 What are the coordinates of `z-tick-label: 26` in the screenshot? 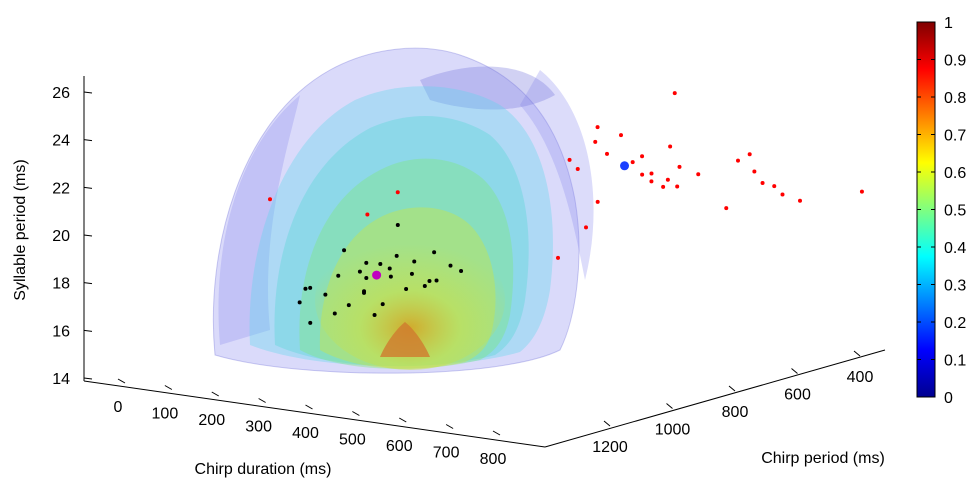 It's located at (61, 93).